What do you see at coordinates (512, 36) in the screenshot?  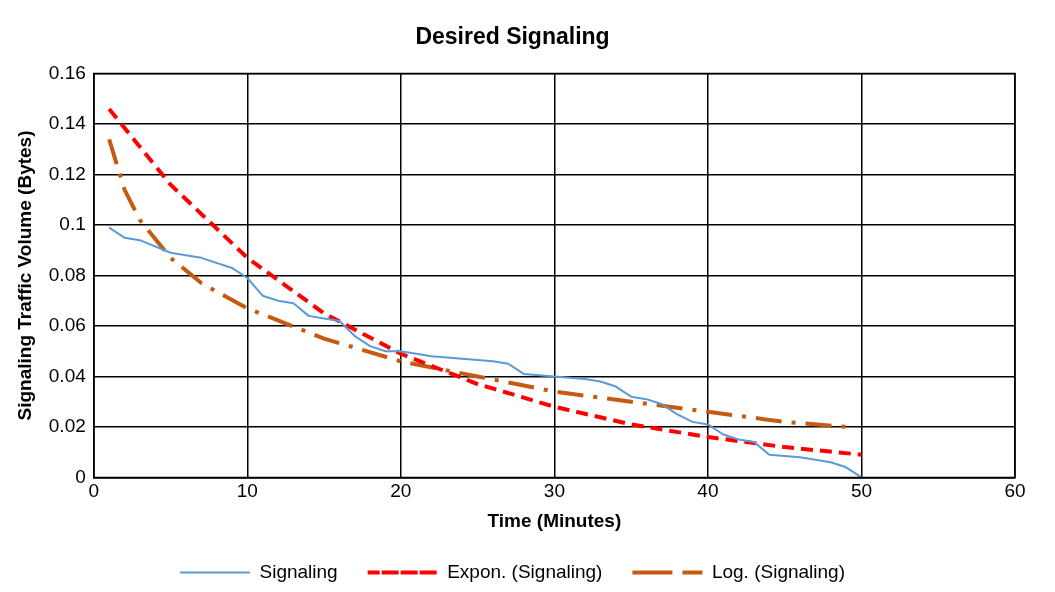 I see `chart-title: Desired Signaling` at bounding box center [512, 36].